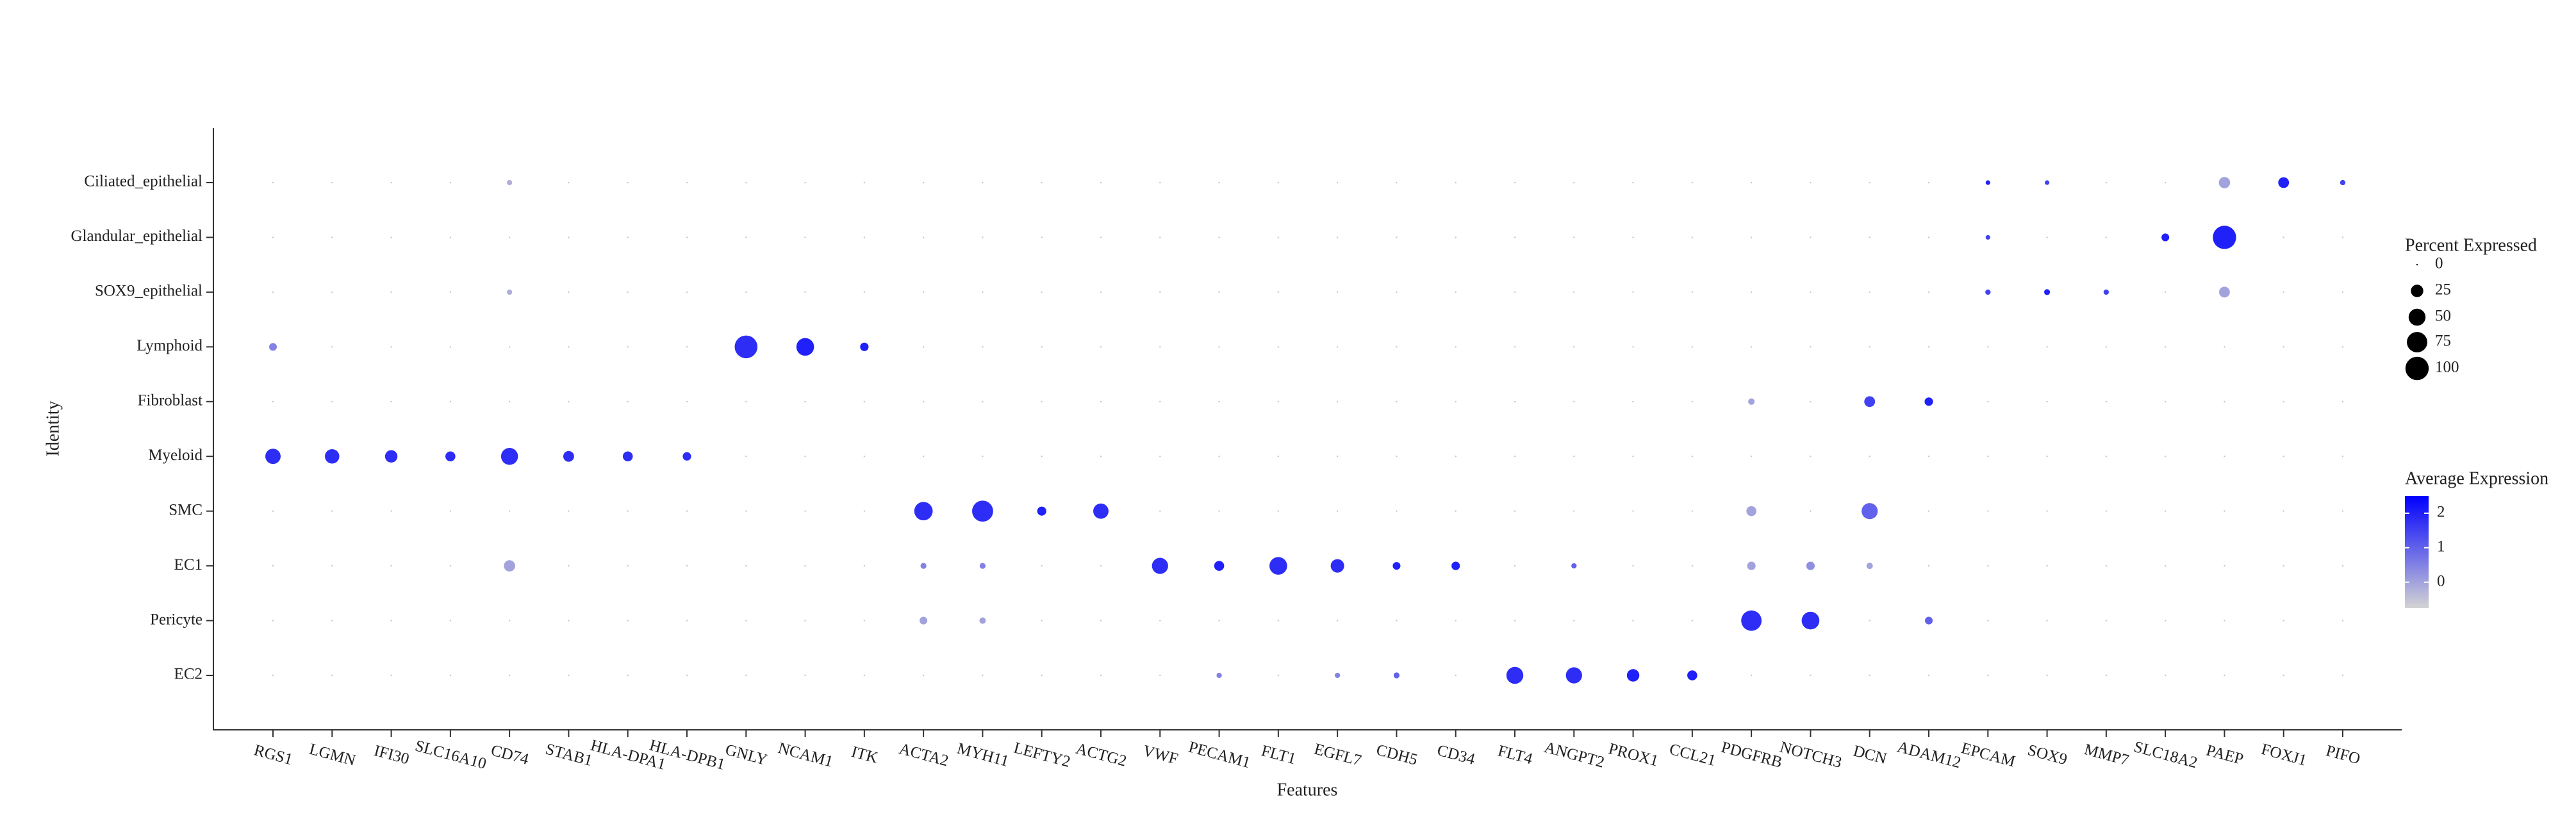  I want to click on x-tick-label: DCN, so click(1869, 755).